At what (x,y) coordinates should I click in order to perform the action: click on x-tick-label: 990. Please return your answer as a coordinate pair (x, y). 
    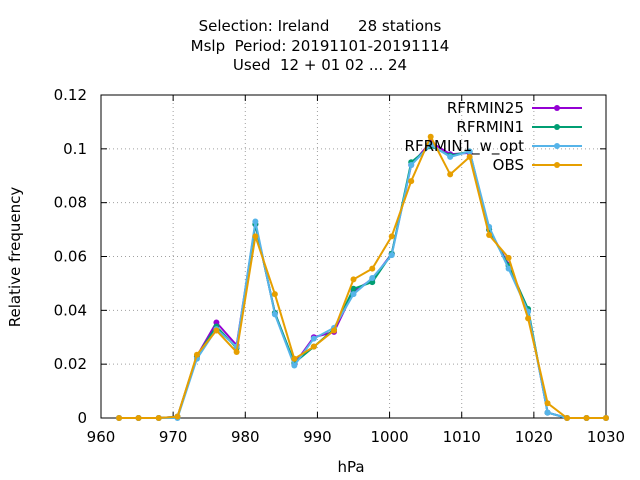
    Looking at the image, I should click on (317, 437).